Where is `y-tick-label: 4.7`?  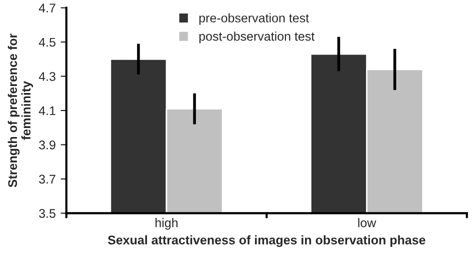
y-tick-label: 4.7 is located at coordinates (47, 8).